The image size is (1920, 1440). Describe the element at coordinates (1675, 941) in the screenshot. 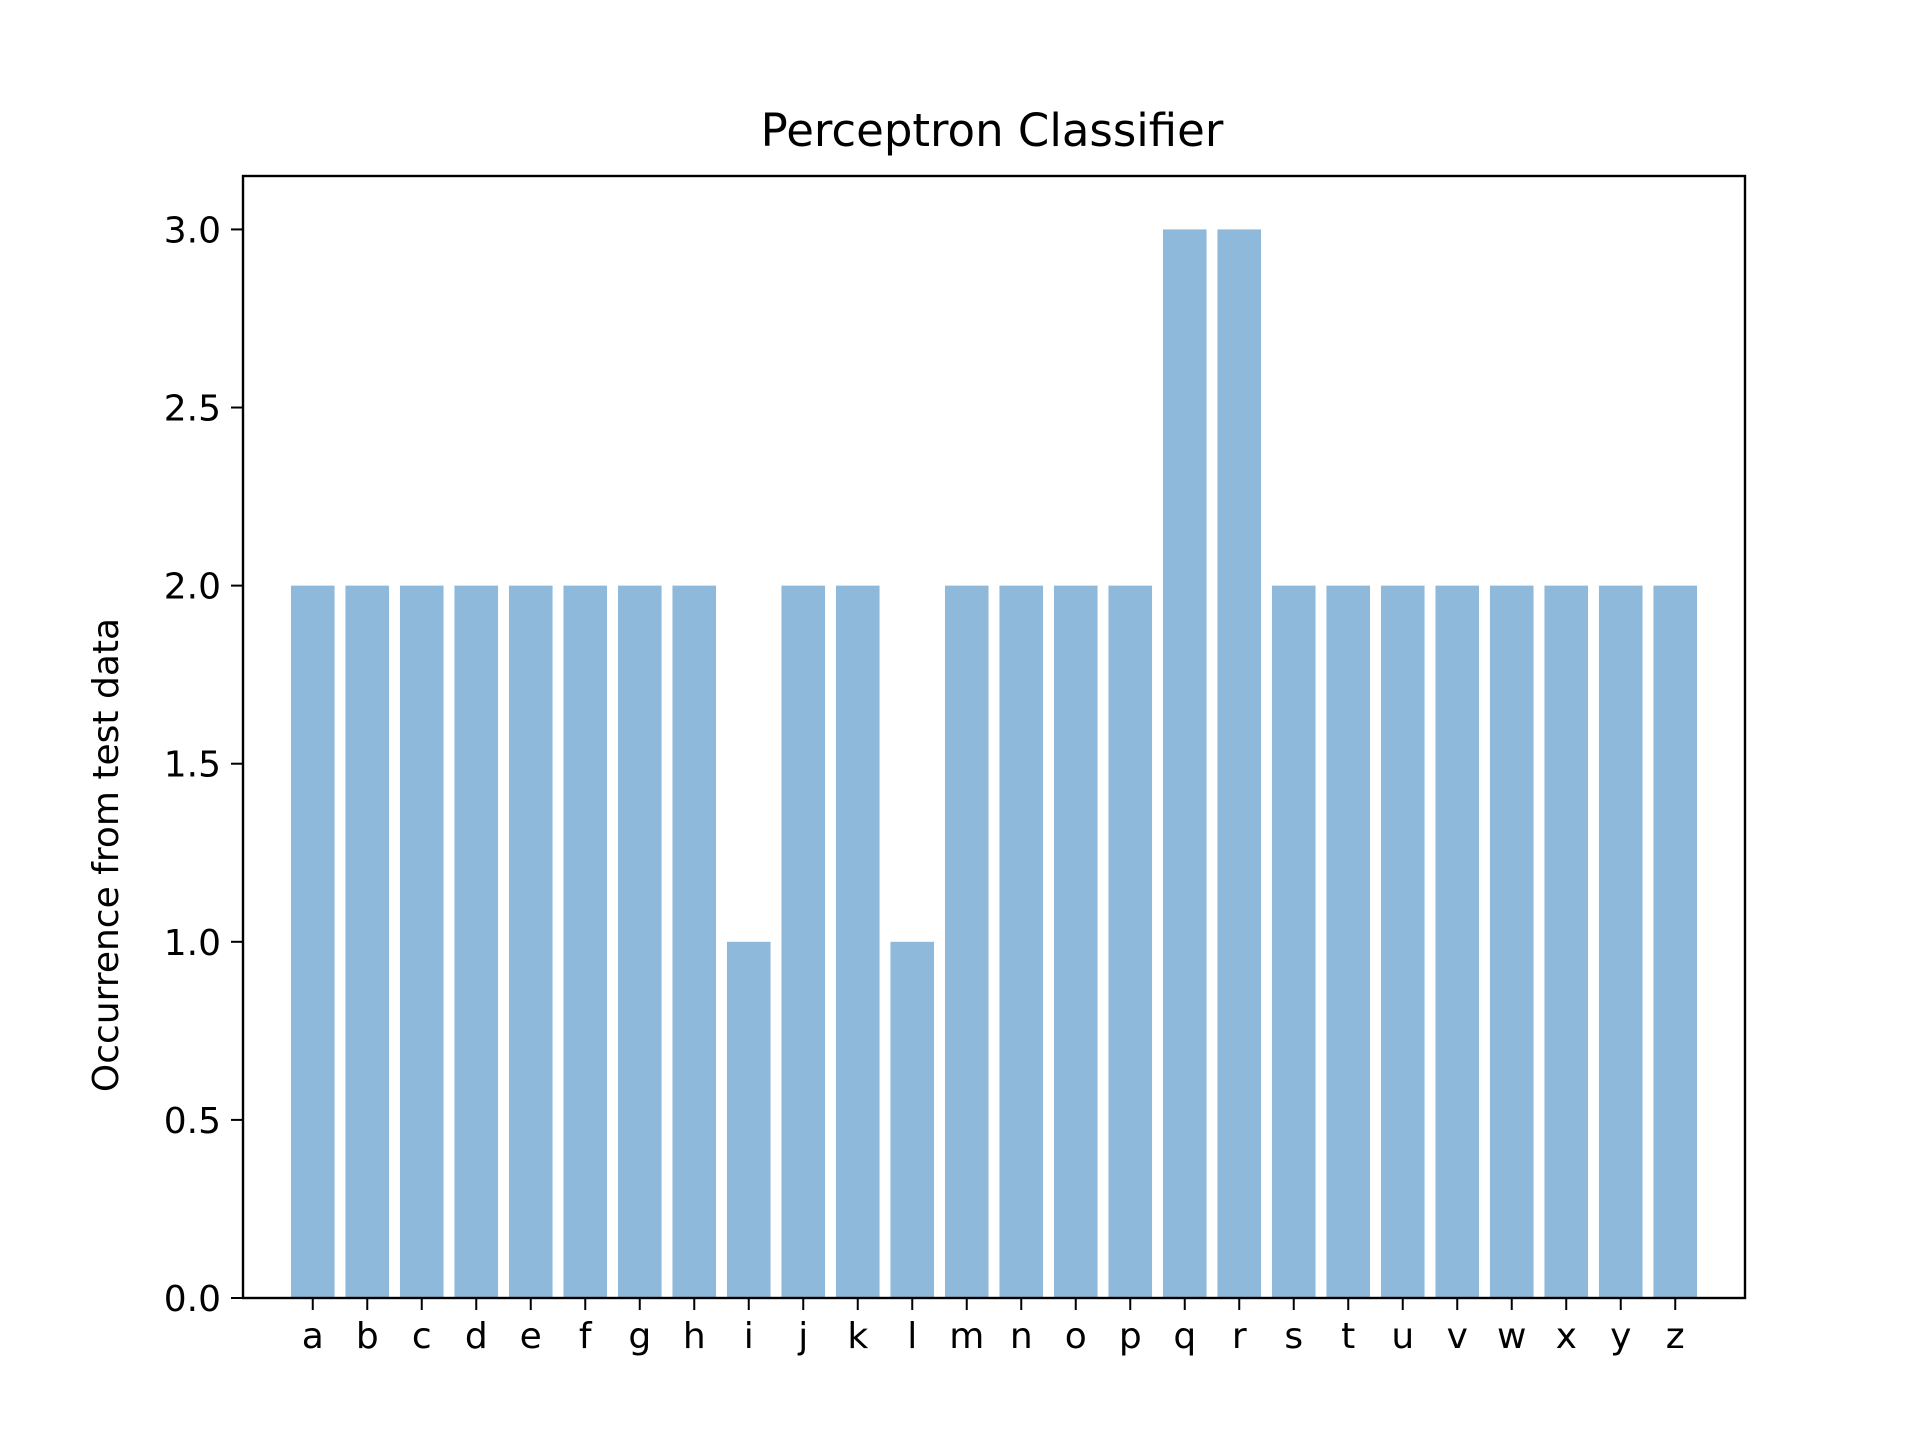

I see `bar-z` at that location.